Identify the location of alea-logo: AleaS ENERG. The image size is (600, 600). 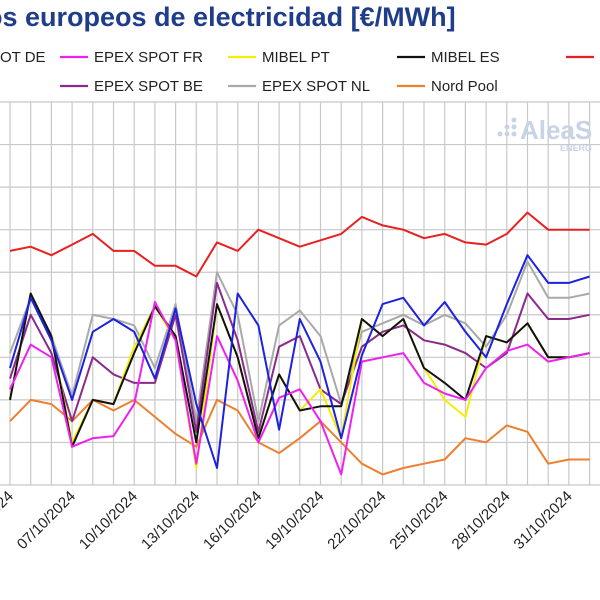
(544, 134).